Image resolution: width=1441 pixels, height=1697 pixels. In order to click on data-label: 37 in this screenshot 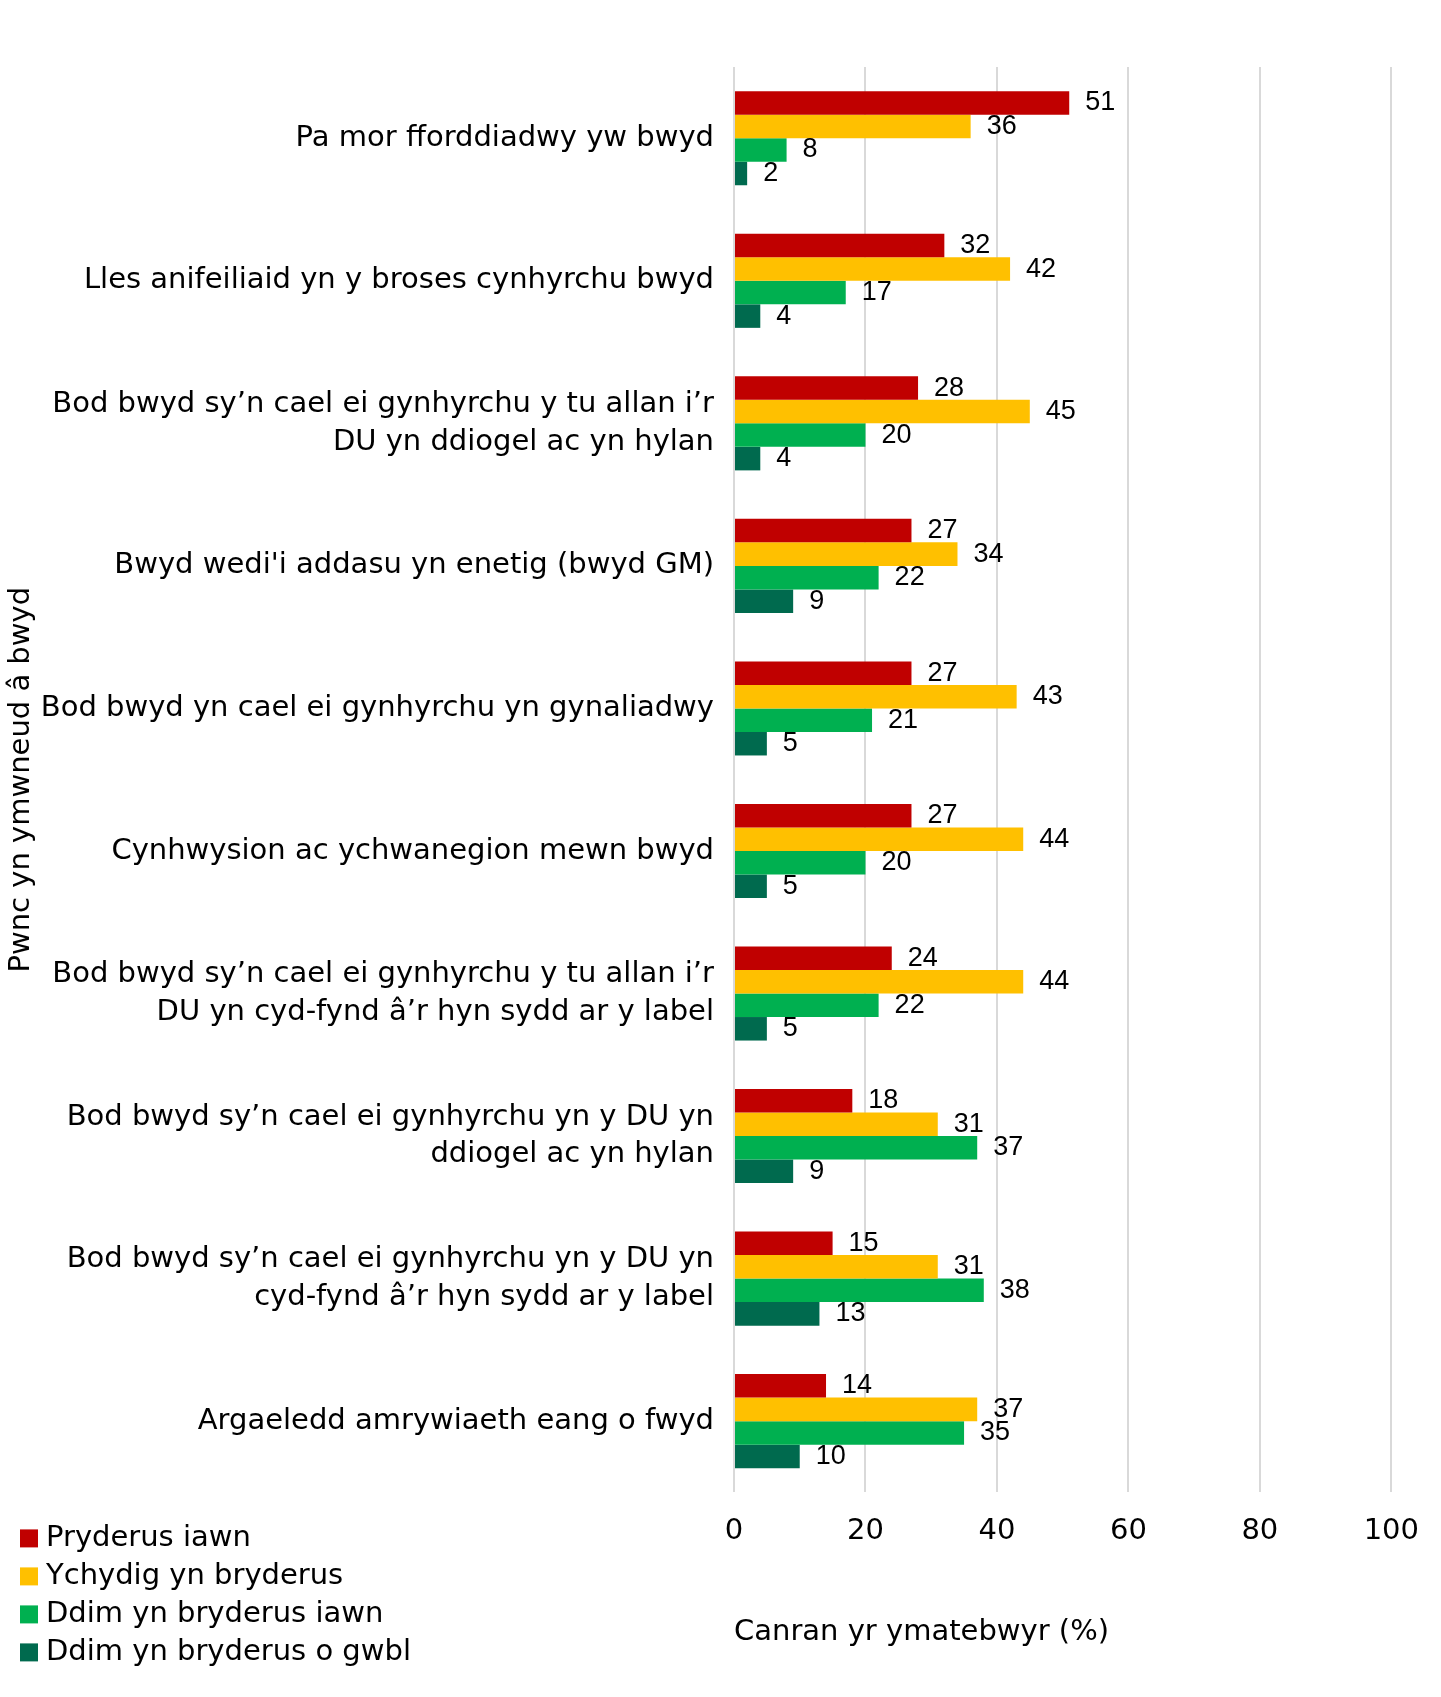, I will do `click(1008, 1146)`.